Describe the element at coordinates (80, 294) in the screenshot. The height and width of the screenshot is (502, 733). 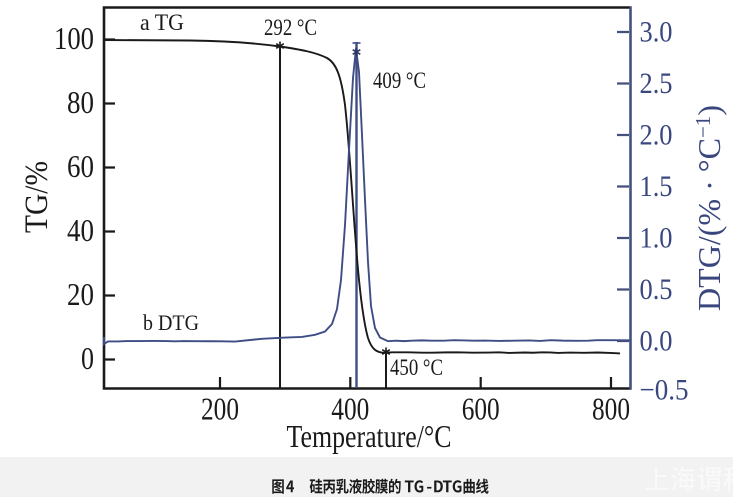
I see `svg-text: 20` at that location.